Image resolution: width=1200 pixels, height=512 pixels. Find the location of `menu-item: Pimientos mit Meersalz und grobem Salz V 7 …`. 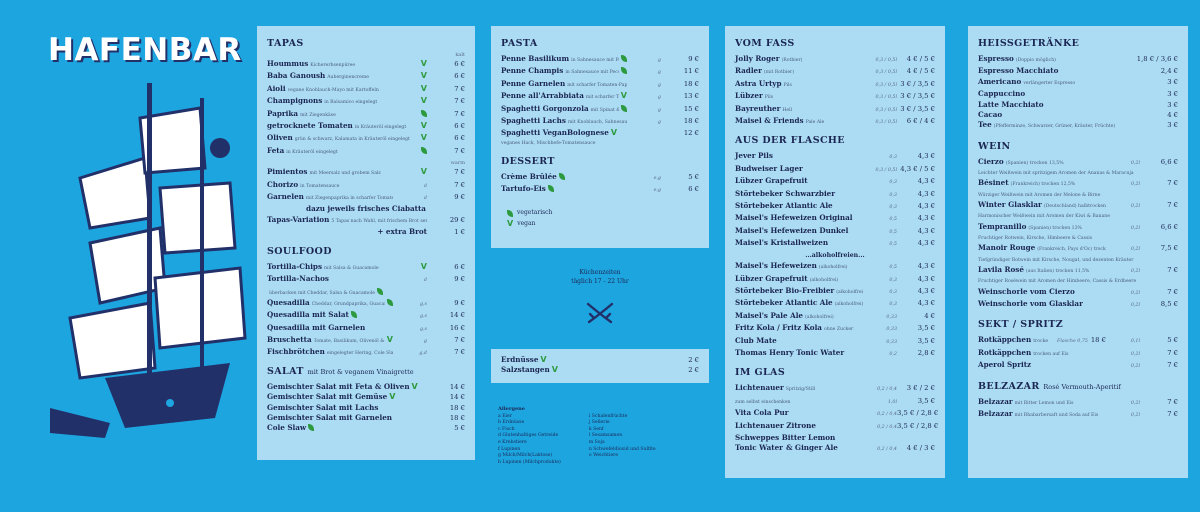

menu-item: Pimientos mit Meersalz und grobem Salz V 7 … is located at coordinates (366, 172).